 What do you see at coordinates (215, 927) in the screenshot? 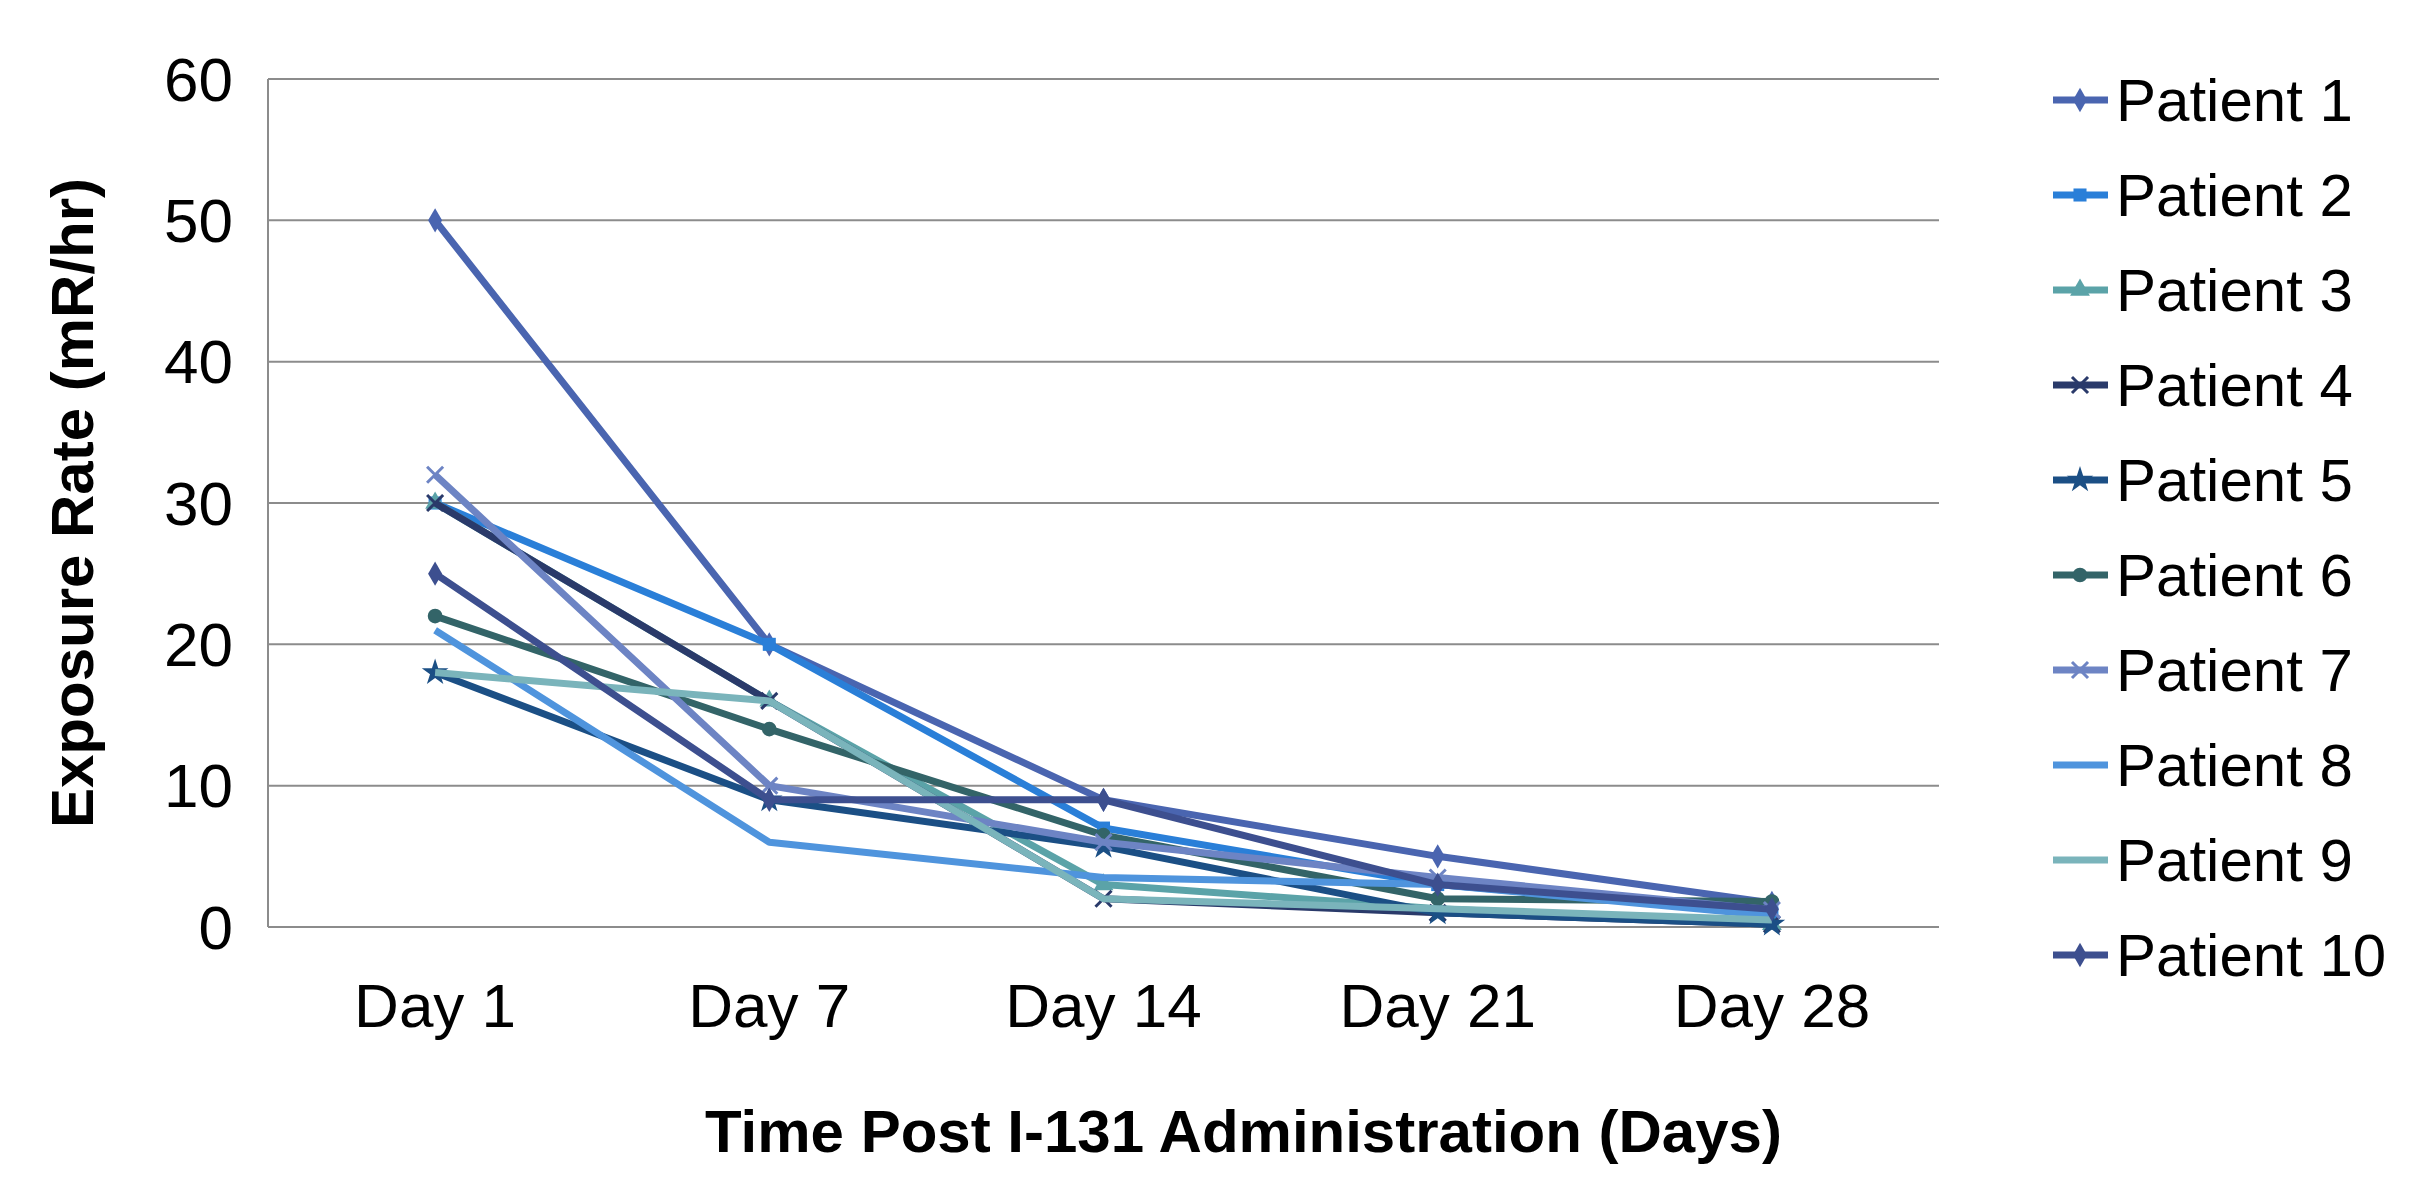
I see `y-tick-label: 0` at bounding box center [215, 927].